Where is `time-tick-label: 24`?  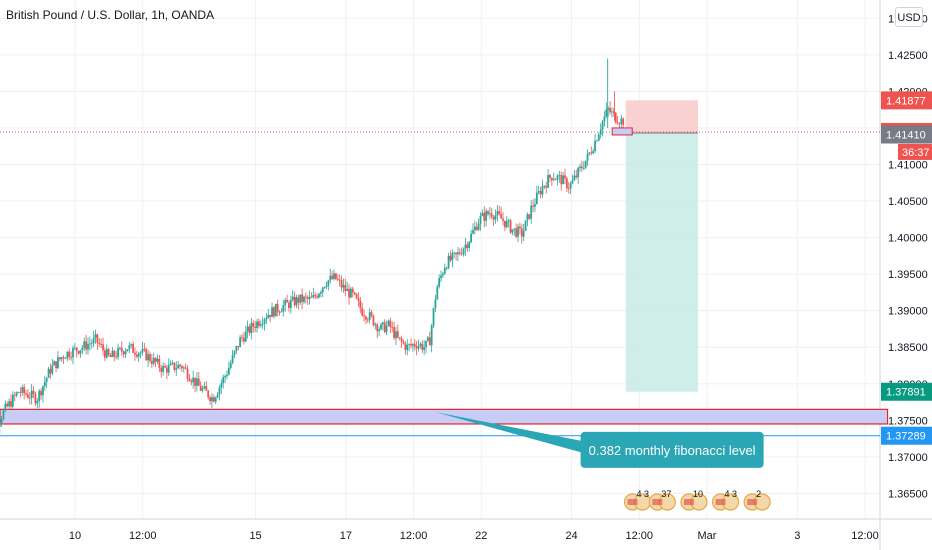
time-tick-label: 24 is located at coordinates (571, 536).